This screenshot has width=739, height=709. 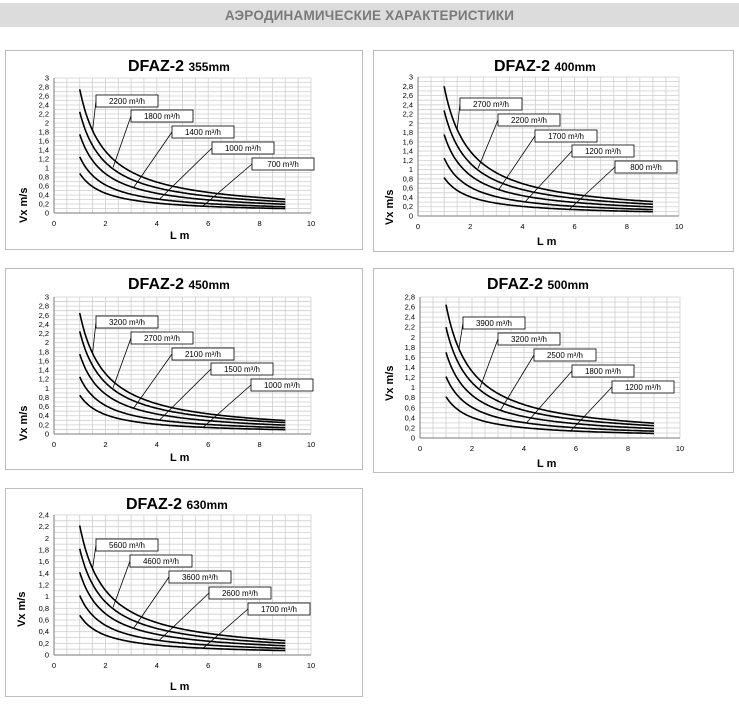 I want to click on series-label: 2200 m³/h, so click(x=127, y=101).